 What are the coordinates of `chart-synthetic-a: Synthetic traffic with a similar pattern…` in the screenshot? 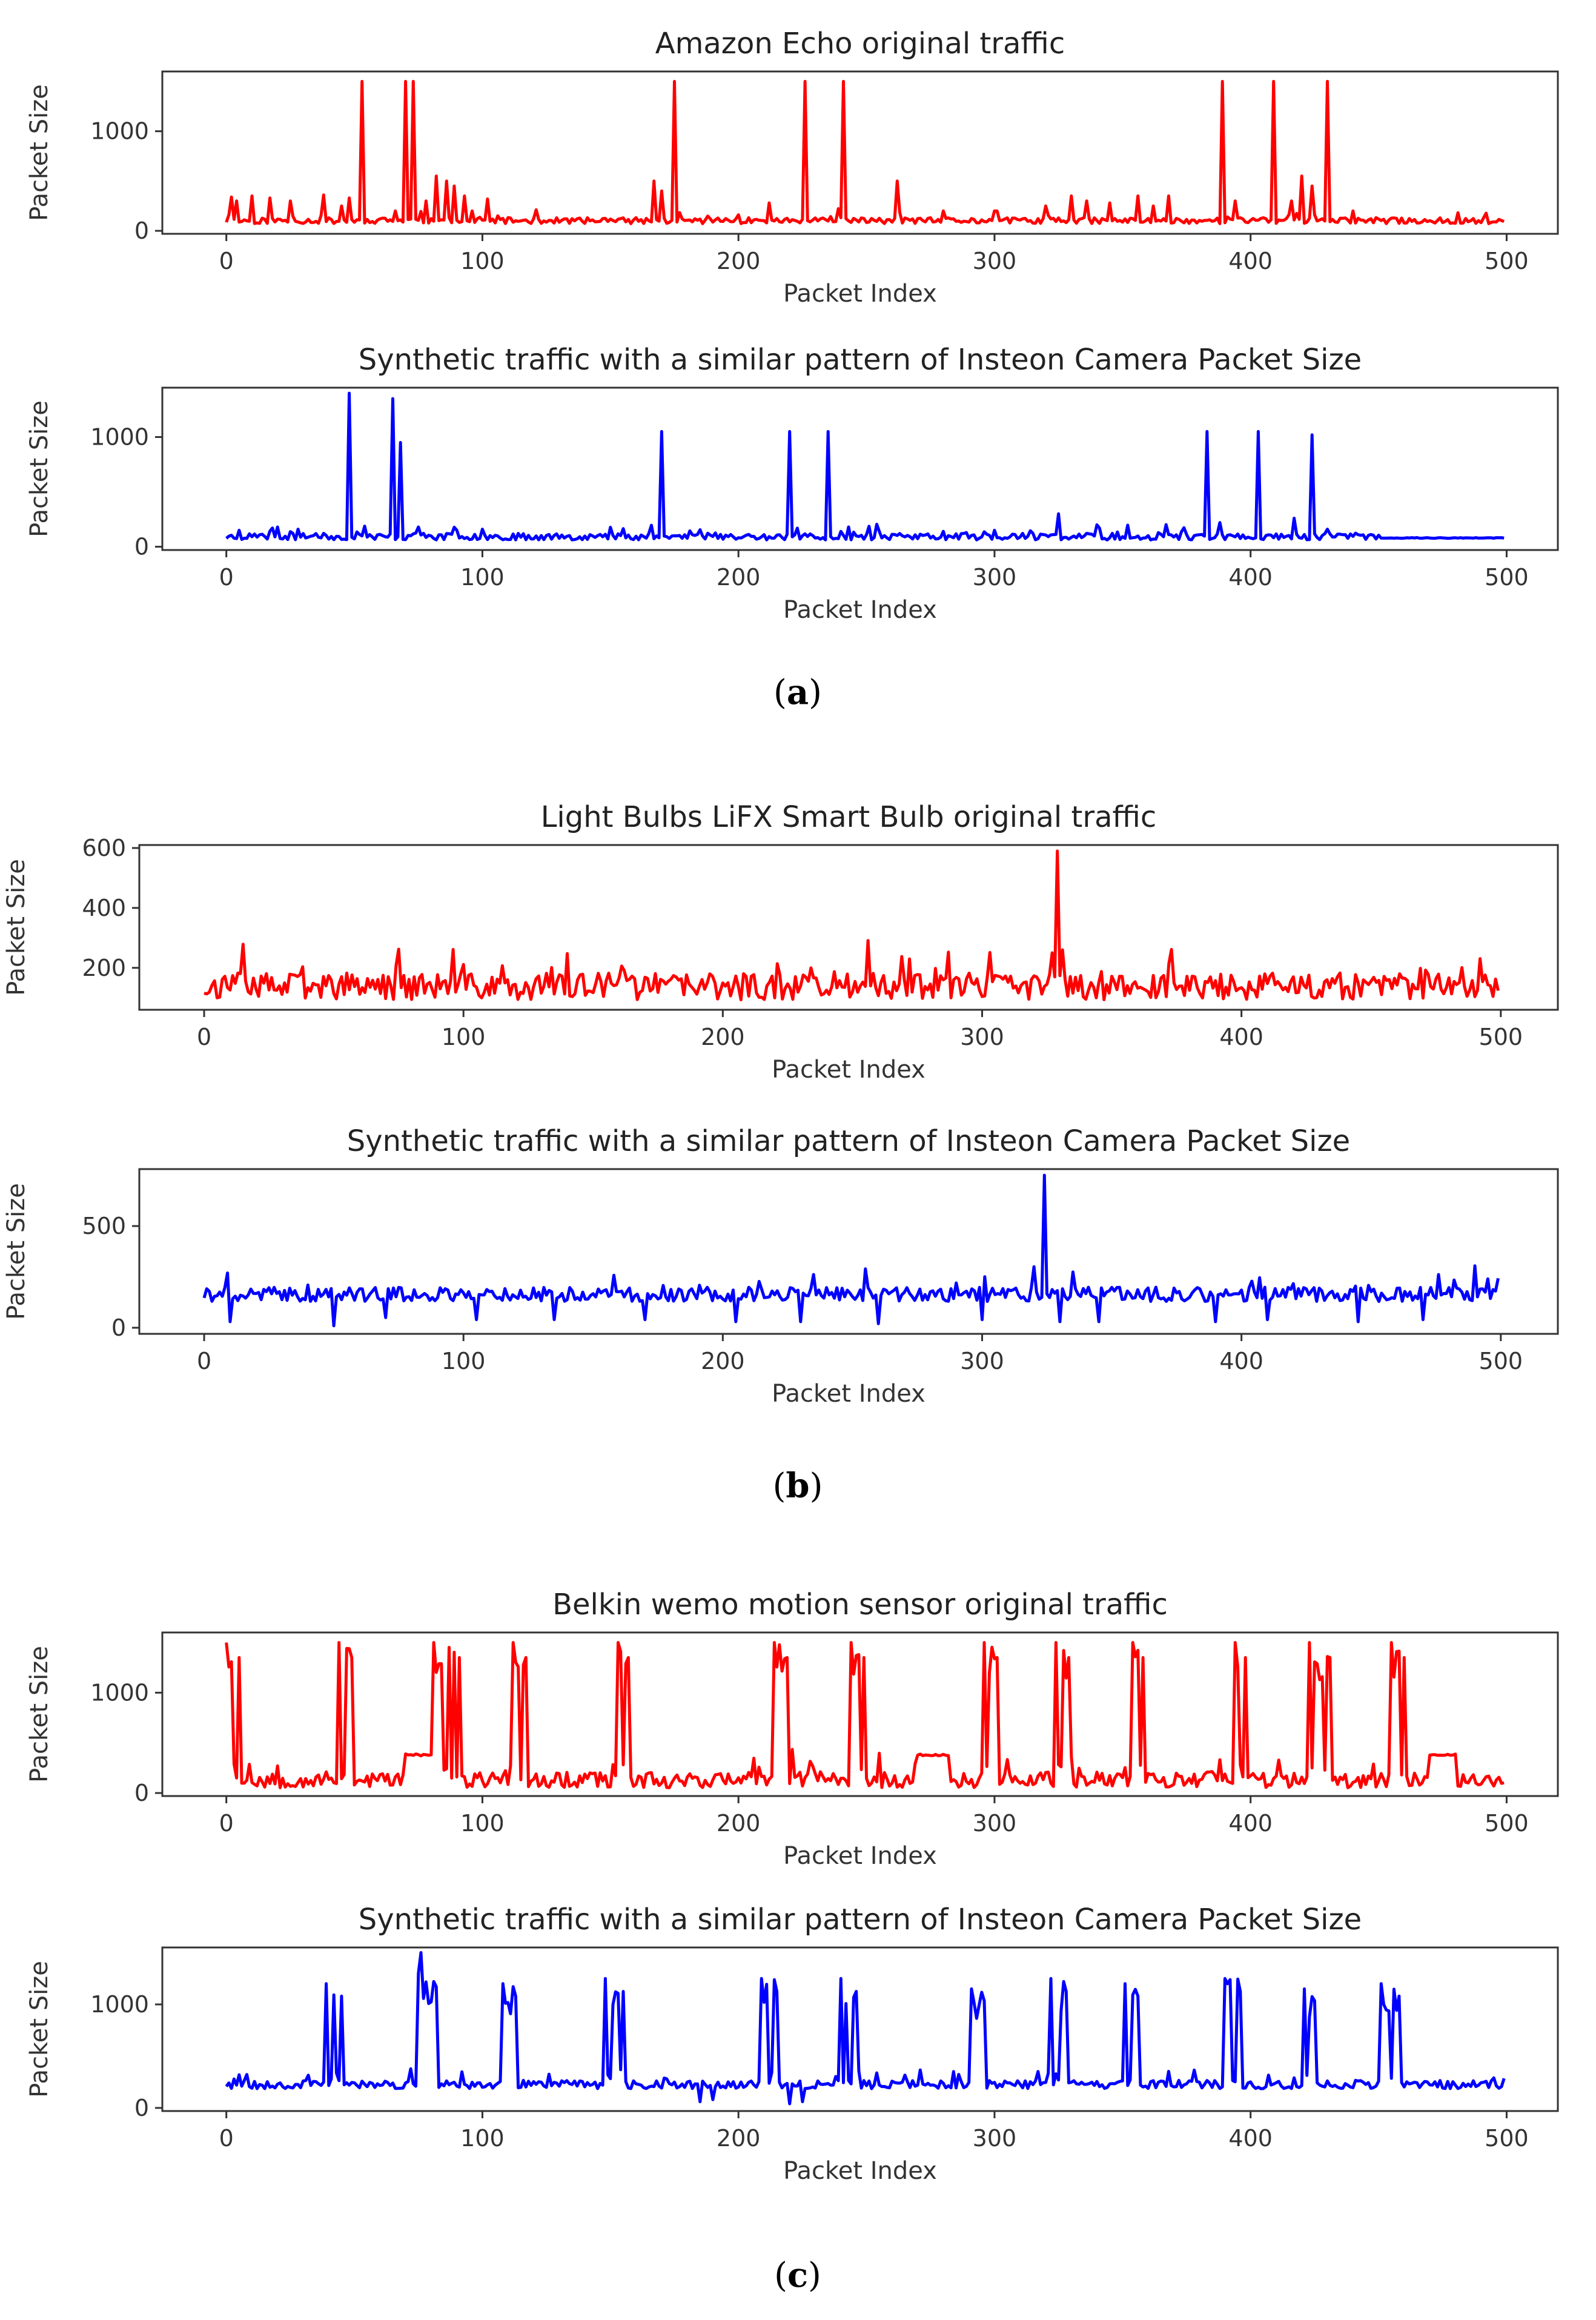 It's located at (792, 484).